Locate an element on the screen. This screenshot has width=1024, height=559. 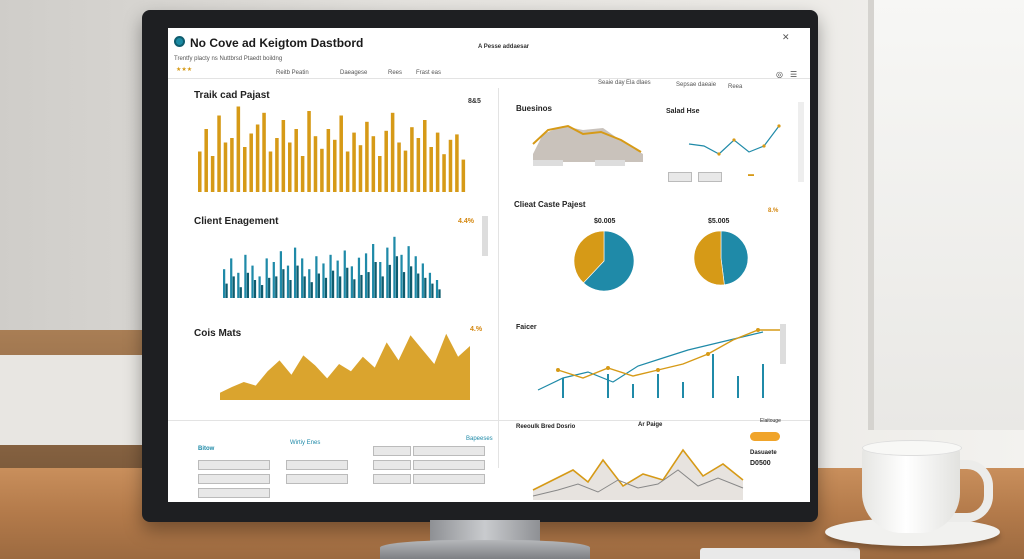
status-label: Dasuaete is located at coordinates (763, 453).